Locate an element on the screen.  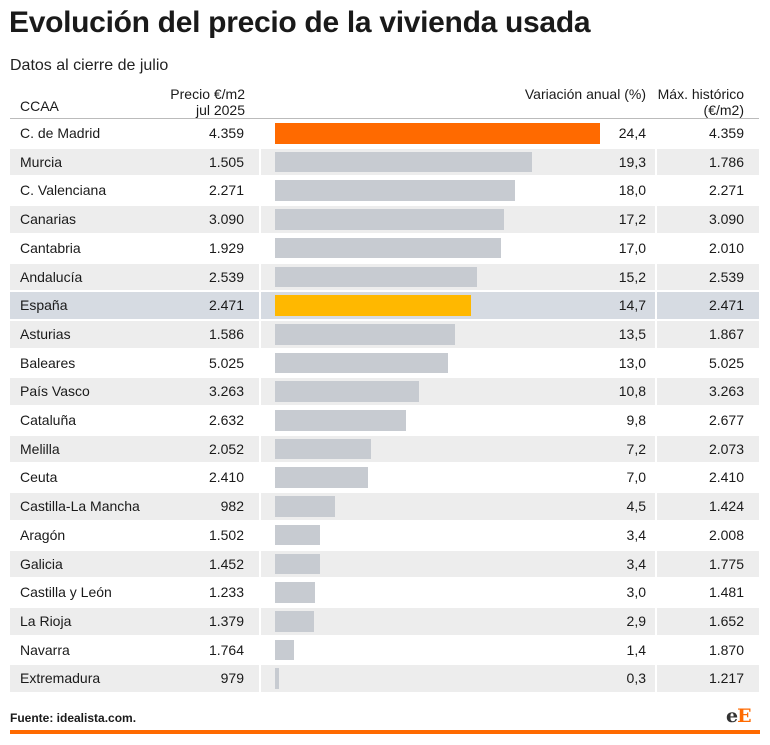
table-row: Baleares 5.025 13,0 5.025 is located at coordinates (385, 363).